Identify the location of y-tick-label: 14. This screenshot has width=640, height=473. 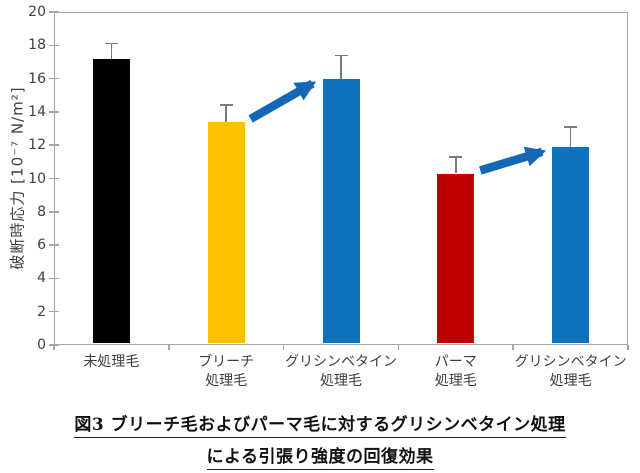
(37, 111).